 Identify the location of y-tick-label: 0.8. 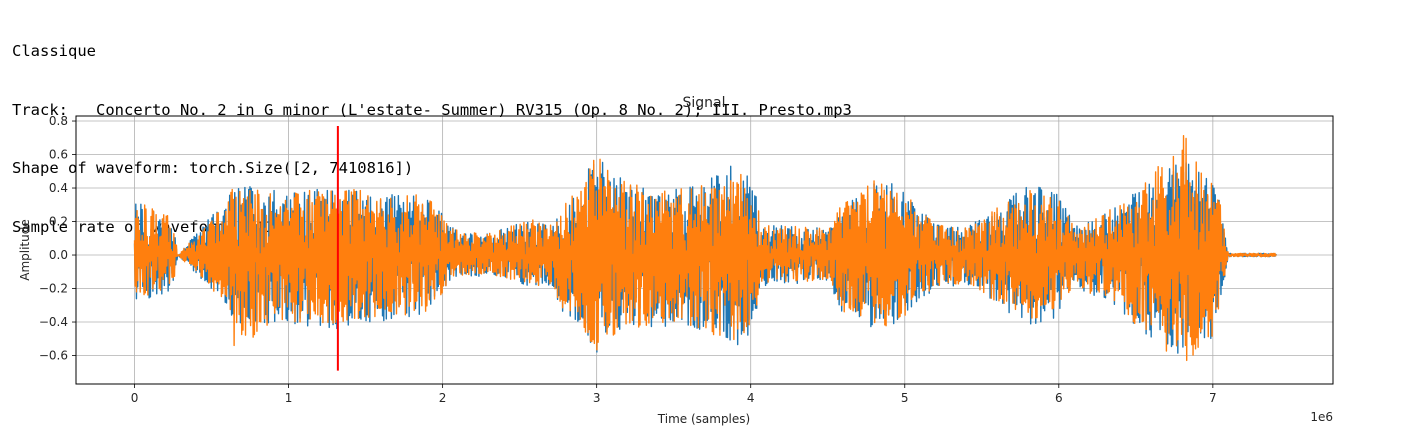
(58, 121).